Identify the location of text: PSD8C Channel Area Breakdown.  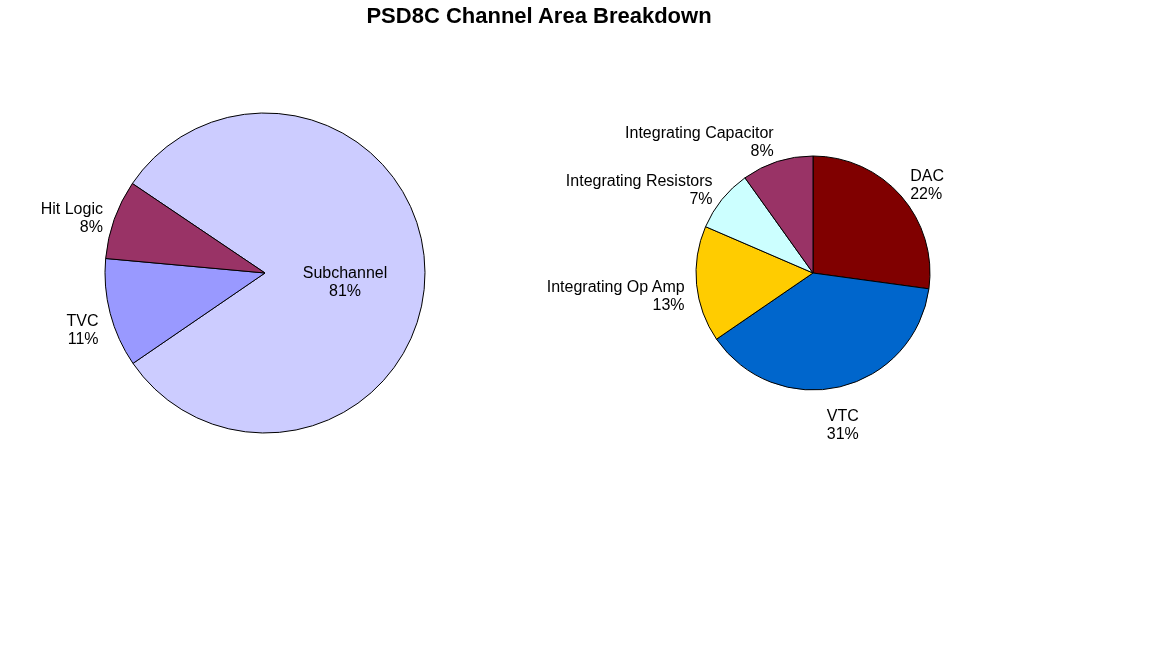
(539, 15).